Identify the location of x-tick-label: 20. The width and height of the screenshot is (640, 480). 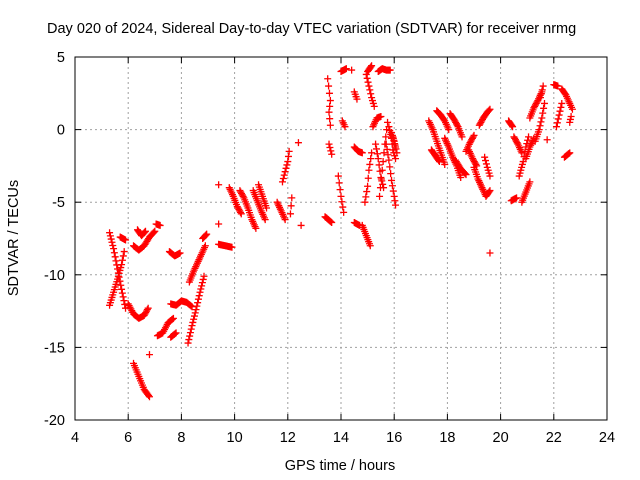
(501, 438).